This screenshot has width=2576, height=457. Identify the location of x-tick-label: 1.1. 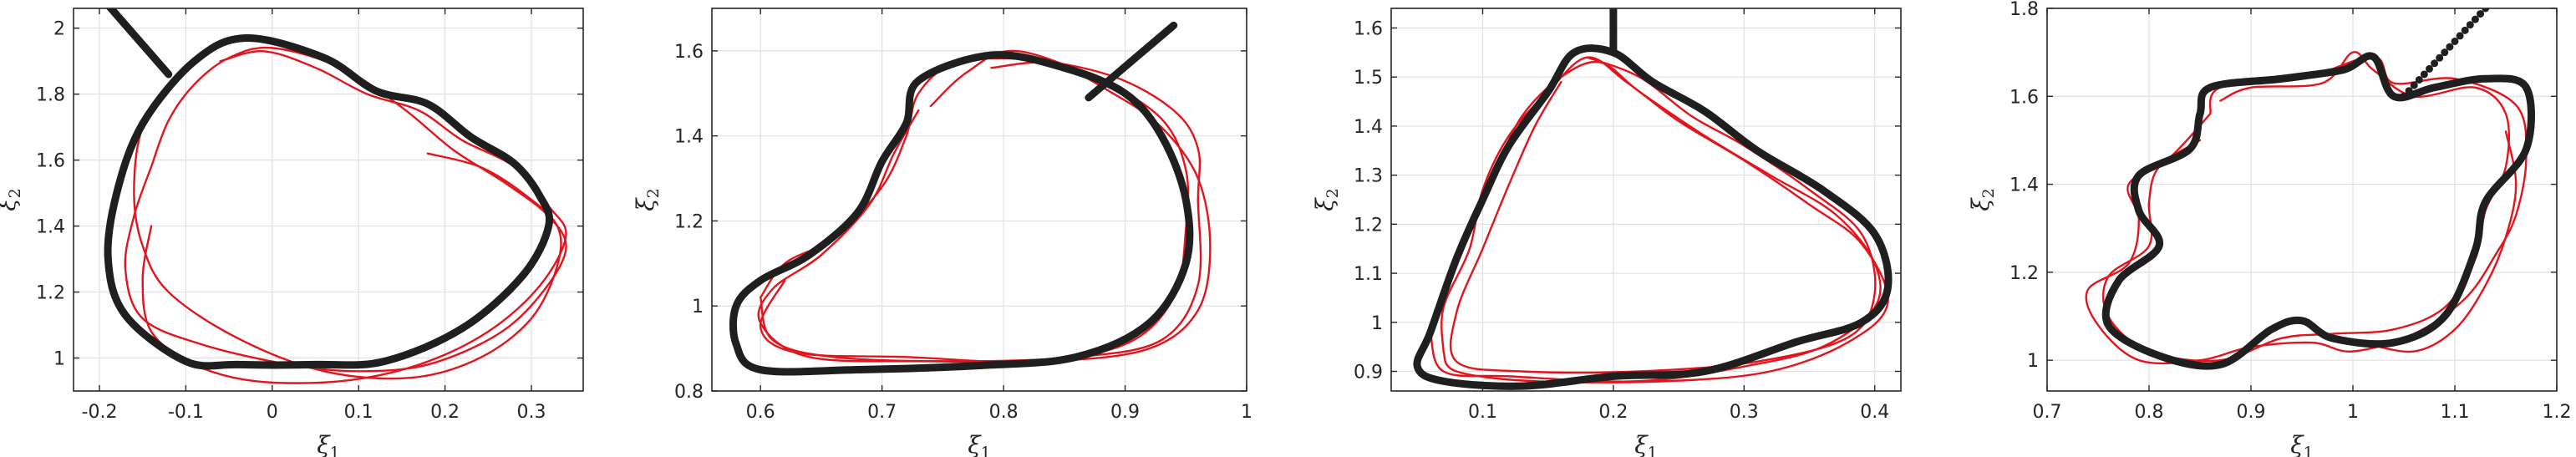
(2455, 412).